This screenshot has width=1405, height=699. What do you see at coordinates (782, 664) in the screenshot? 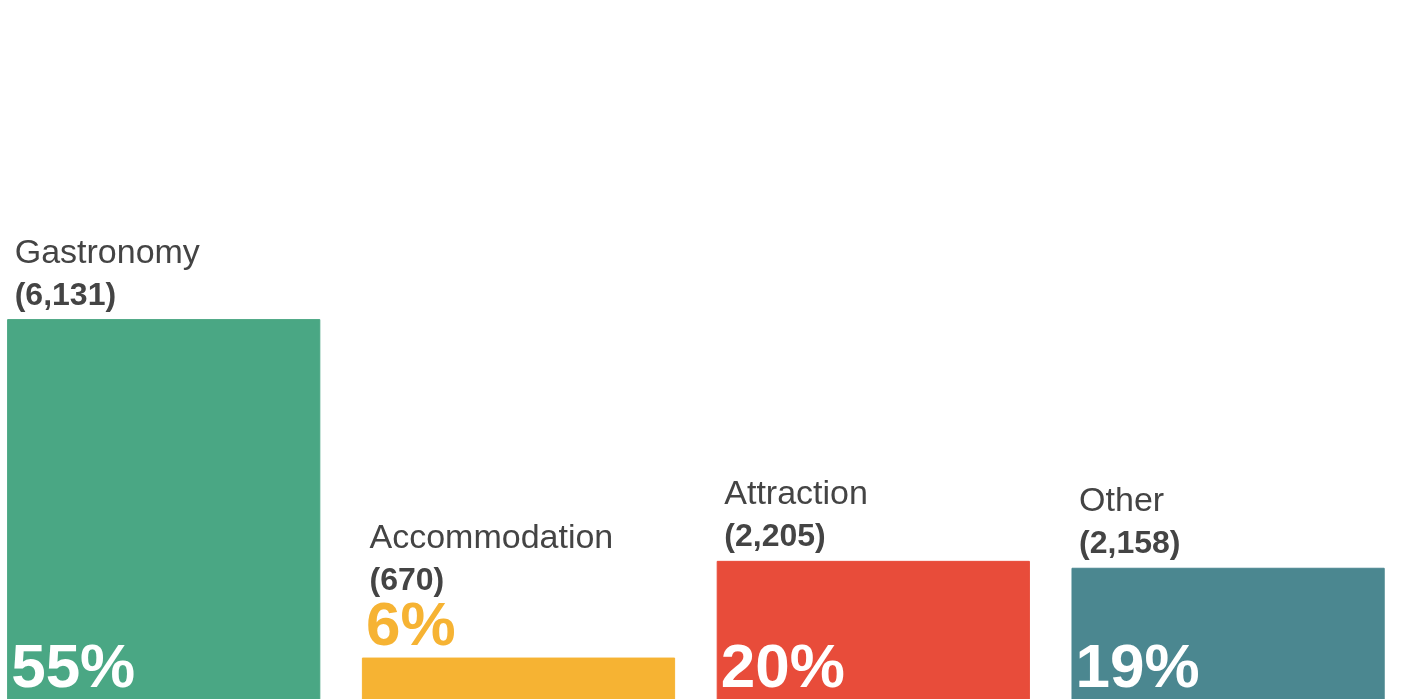
I see `data-label: 20%` at bounding box center [782, 664].